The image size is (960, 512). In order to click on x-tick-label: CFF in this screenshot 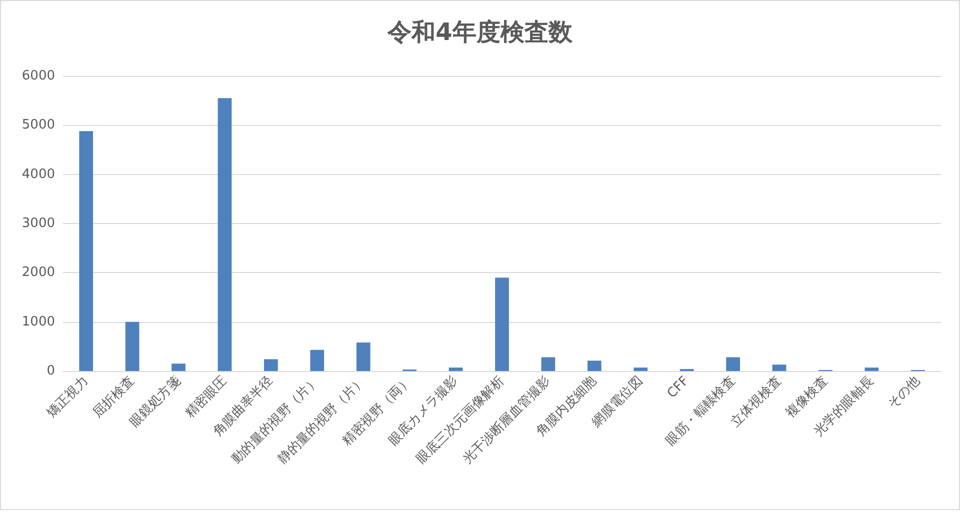, I will do `click(678, 388)`.